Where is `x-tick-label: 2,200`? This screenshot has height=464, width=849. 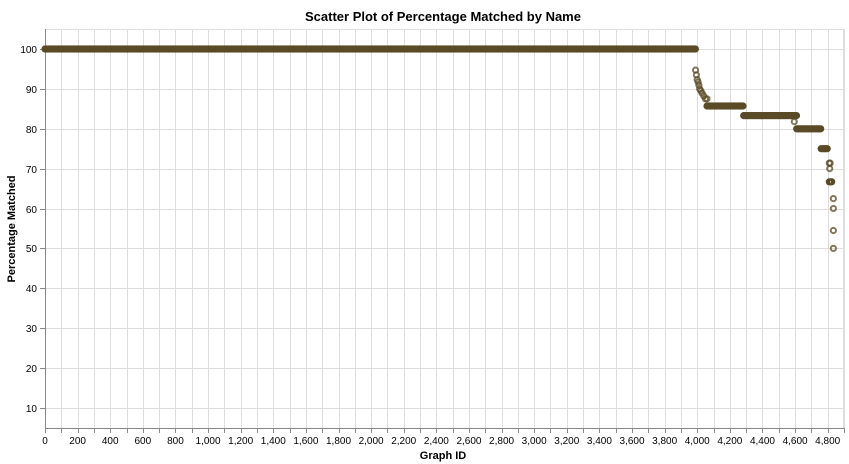
x-tick-label: 2,200 is located at coordinates (403, 441).